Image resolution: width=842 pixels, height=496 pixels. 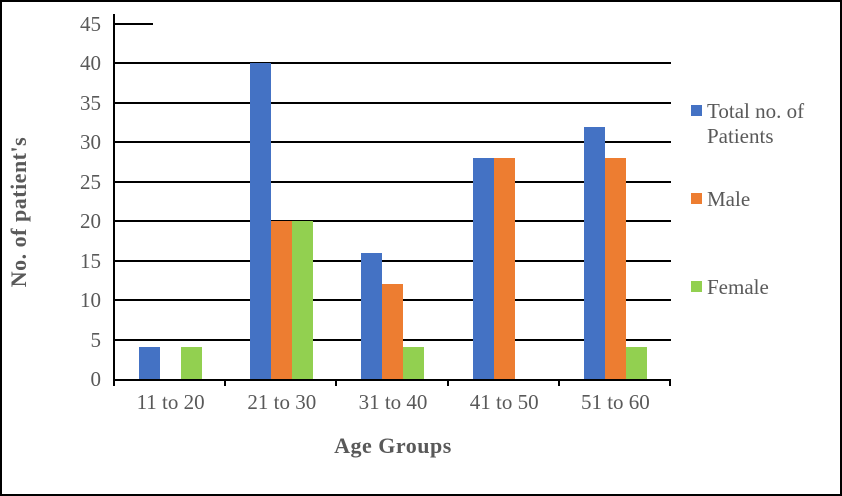 I want to click on legend-item-female: Female, so click(x=765, y=287).